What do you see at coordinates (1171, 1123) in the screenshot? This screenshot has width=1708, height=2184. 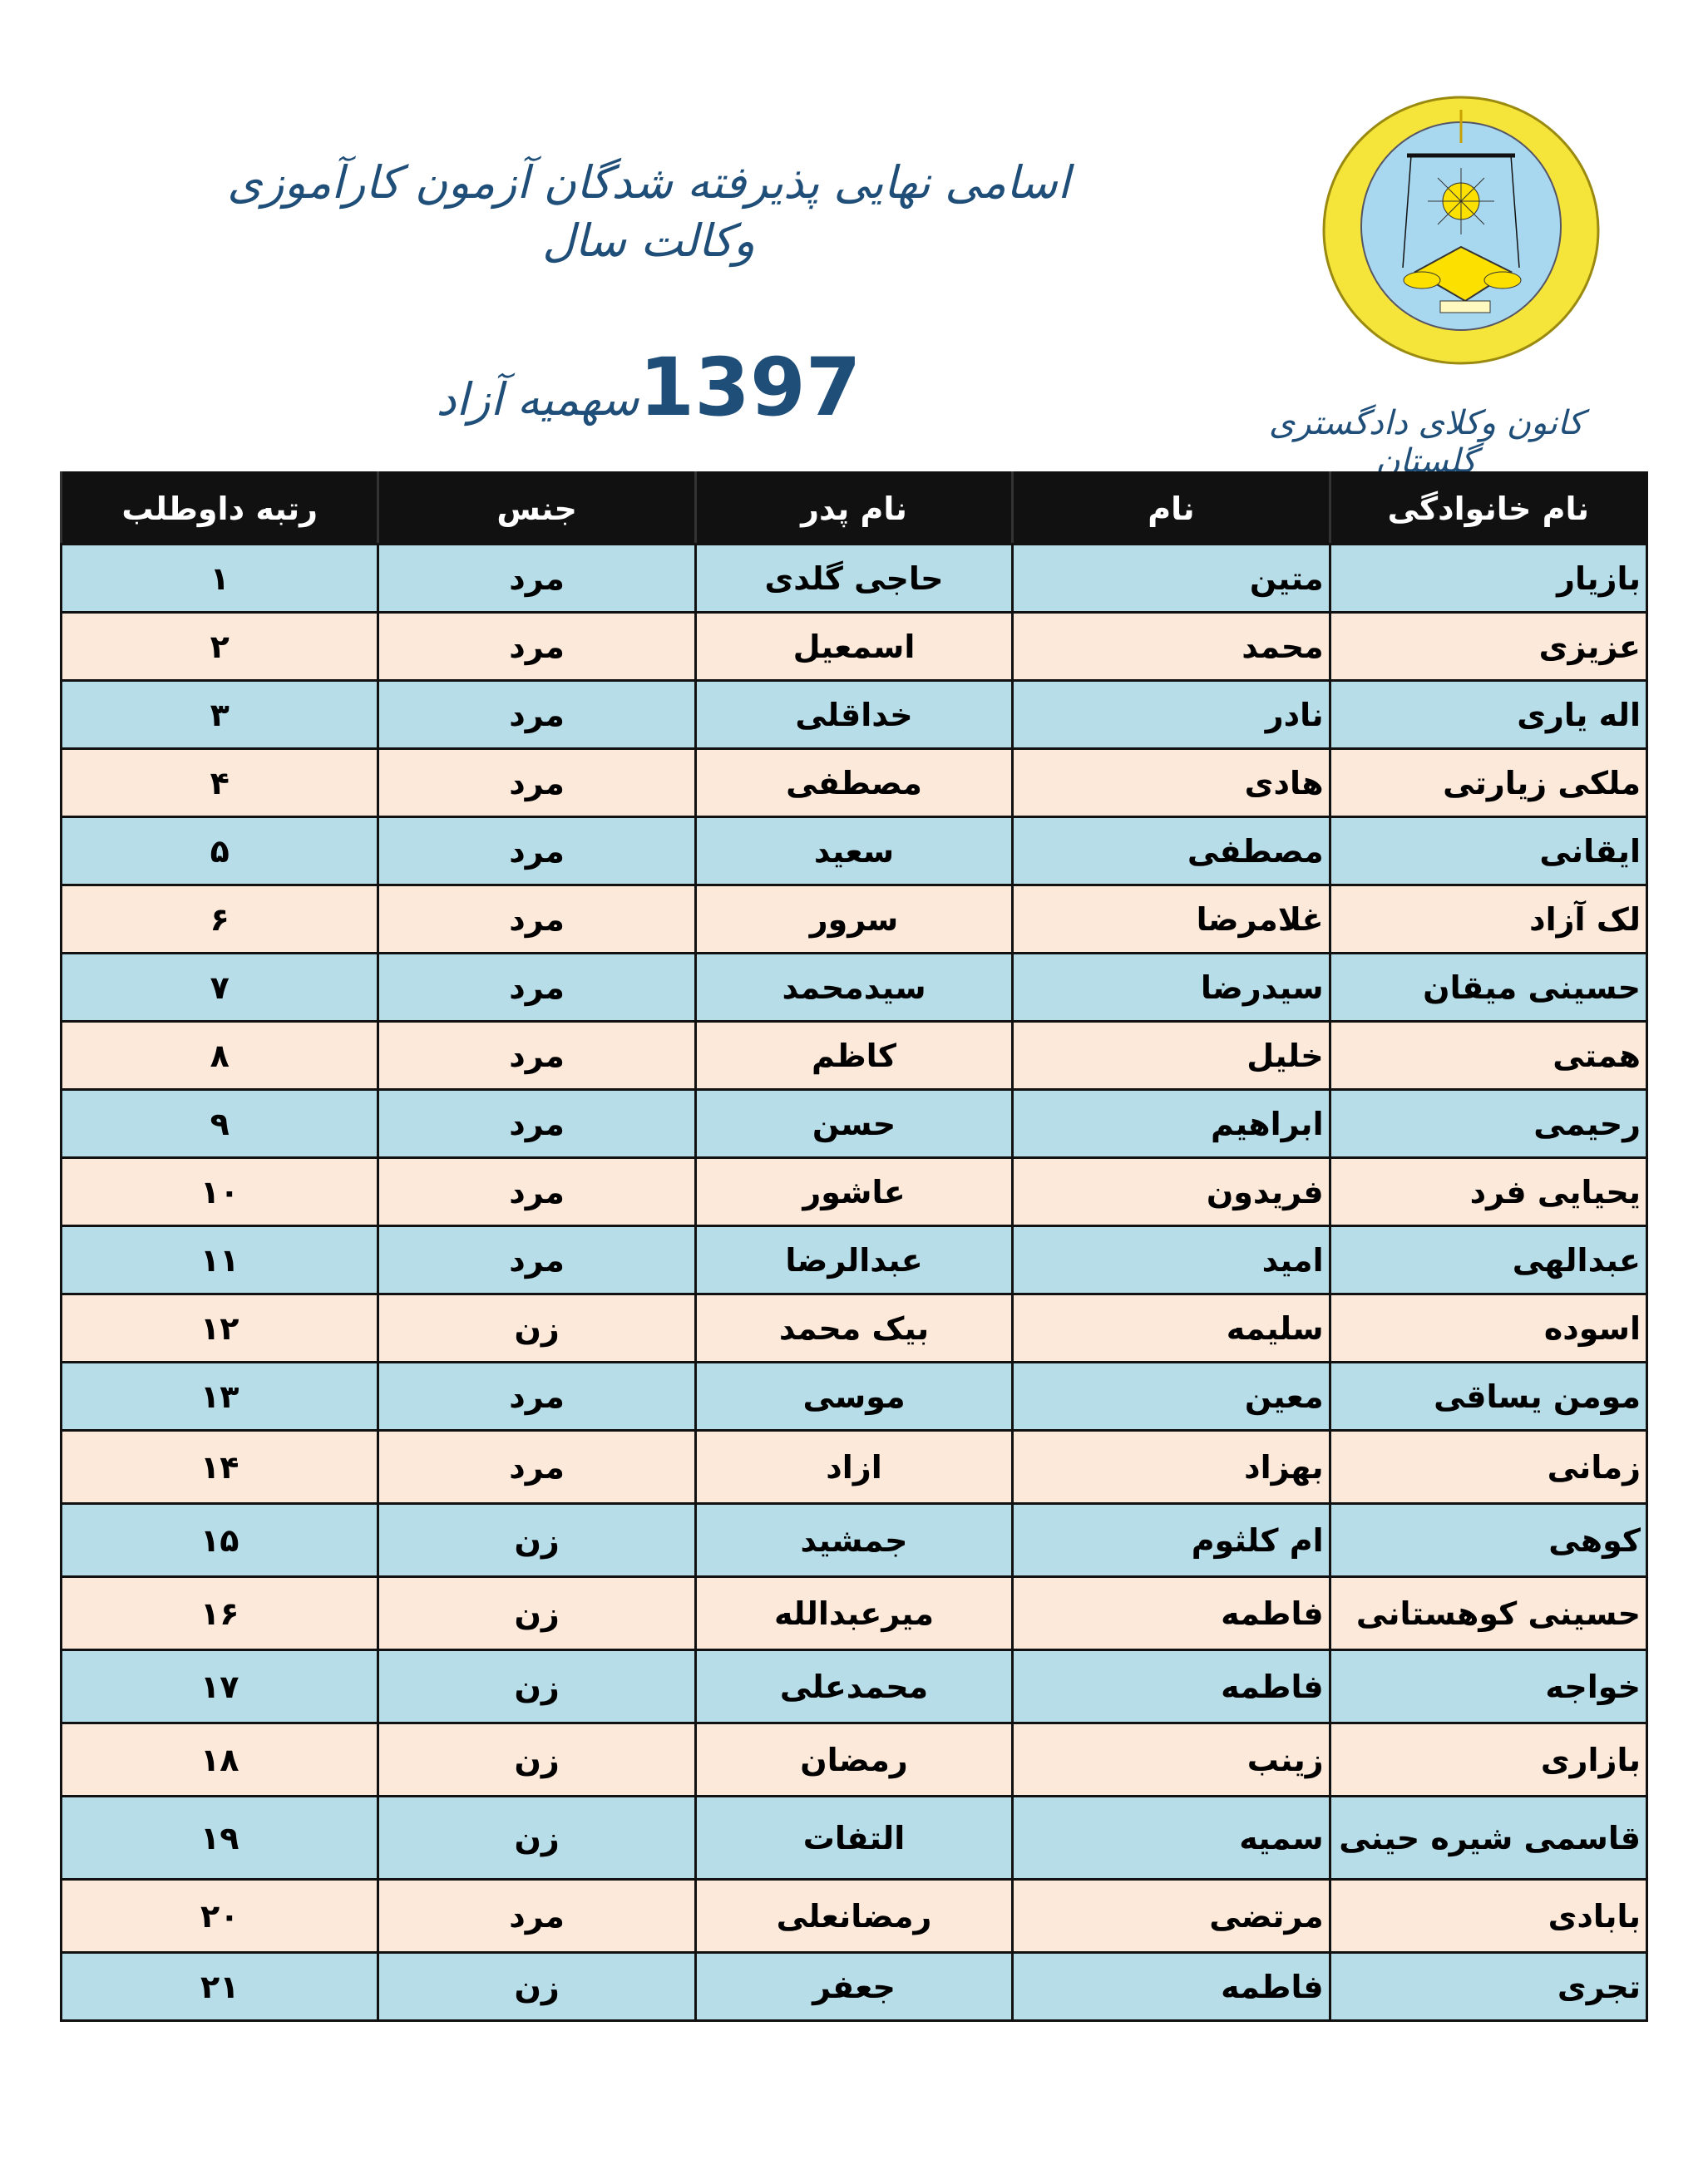 I see `first-name-cell: ابراهیم` at bounding box center [1171, 1123].